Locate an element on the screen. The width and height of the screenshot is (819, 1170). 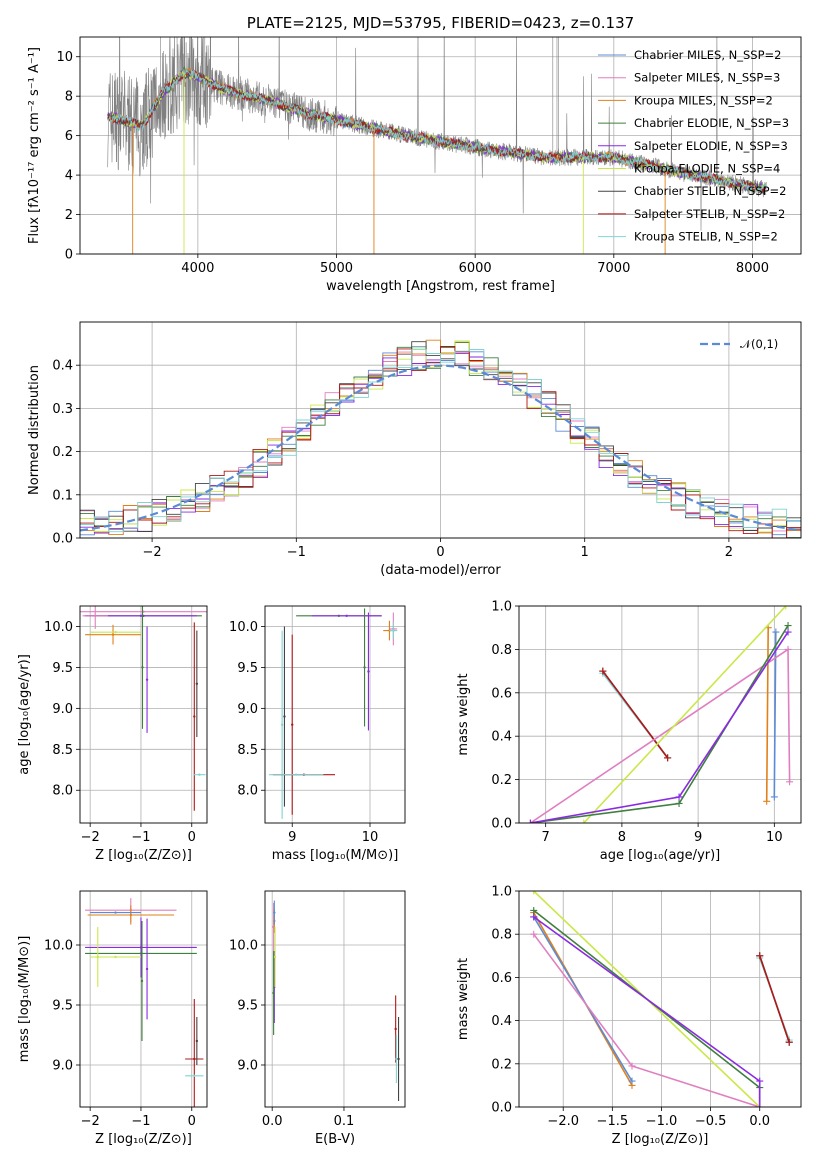
series-line-salpeter_elodie is located at coordinates (647, 1011).